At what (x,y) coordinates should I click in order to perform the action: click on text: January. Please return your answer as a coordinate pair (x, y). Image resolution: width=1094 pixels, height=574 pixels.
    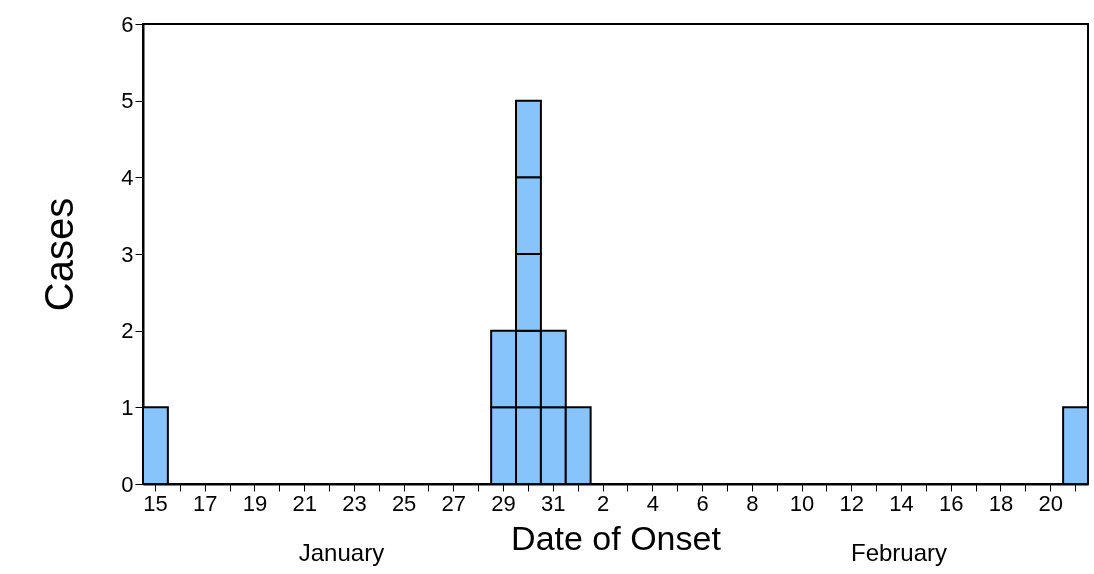
    Looking at the image, I should click on (341, 552).